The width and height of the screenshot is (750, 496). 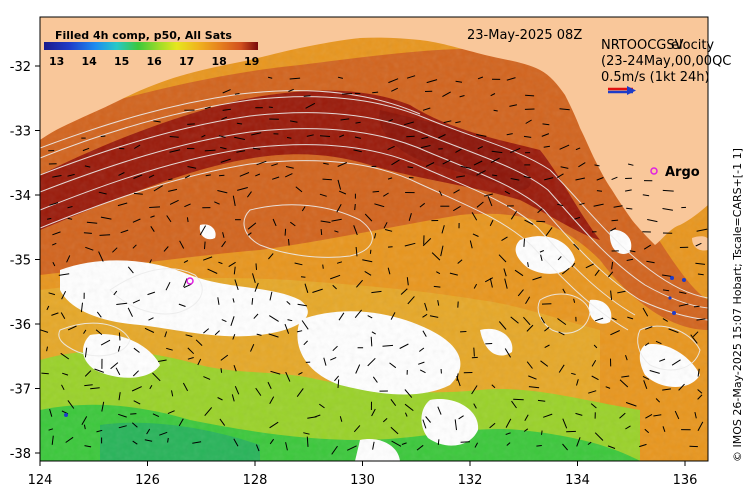 What do you see at coordinates (20, 67) in the screenshot?
I see `y-tick-label: -32` at bounding box center [20, 67].